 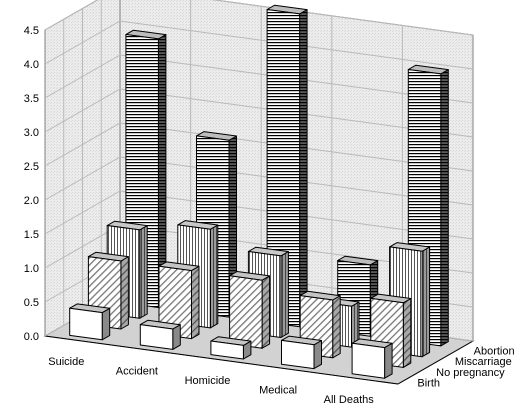 I want to click on y-tick-label: 0.0, so click(x=31, y=337).